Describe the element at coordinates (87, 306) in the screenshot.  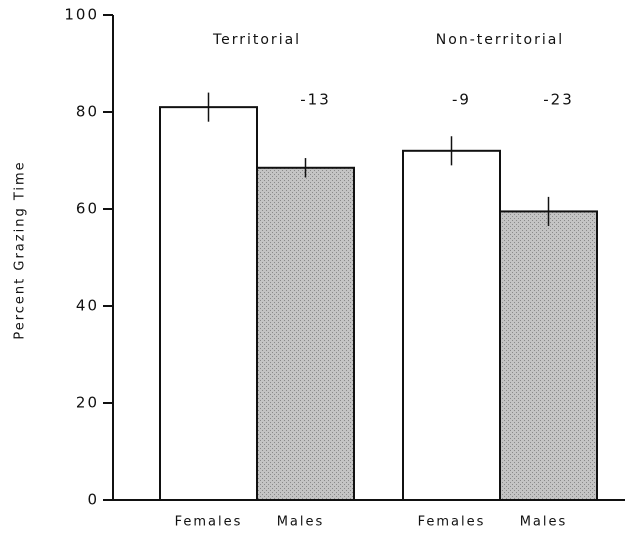
I see `y-tick-label: 40` at that location.